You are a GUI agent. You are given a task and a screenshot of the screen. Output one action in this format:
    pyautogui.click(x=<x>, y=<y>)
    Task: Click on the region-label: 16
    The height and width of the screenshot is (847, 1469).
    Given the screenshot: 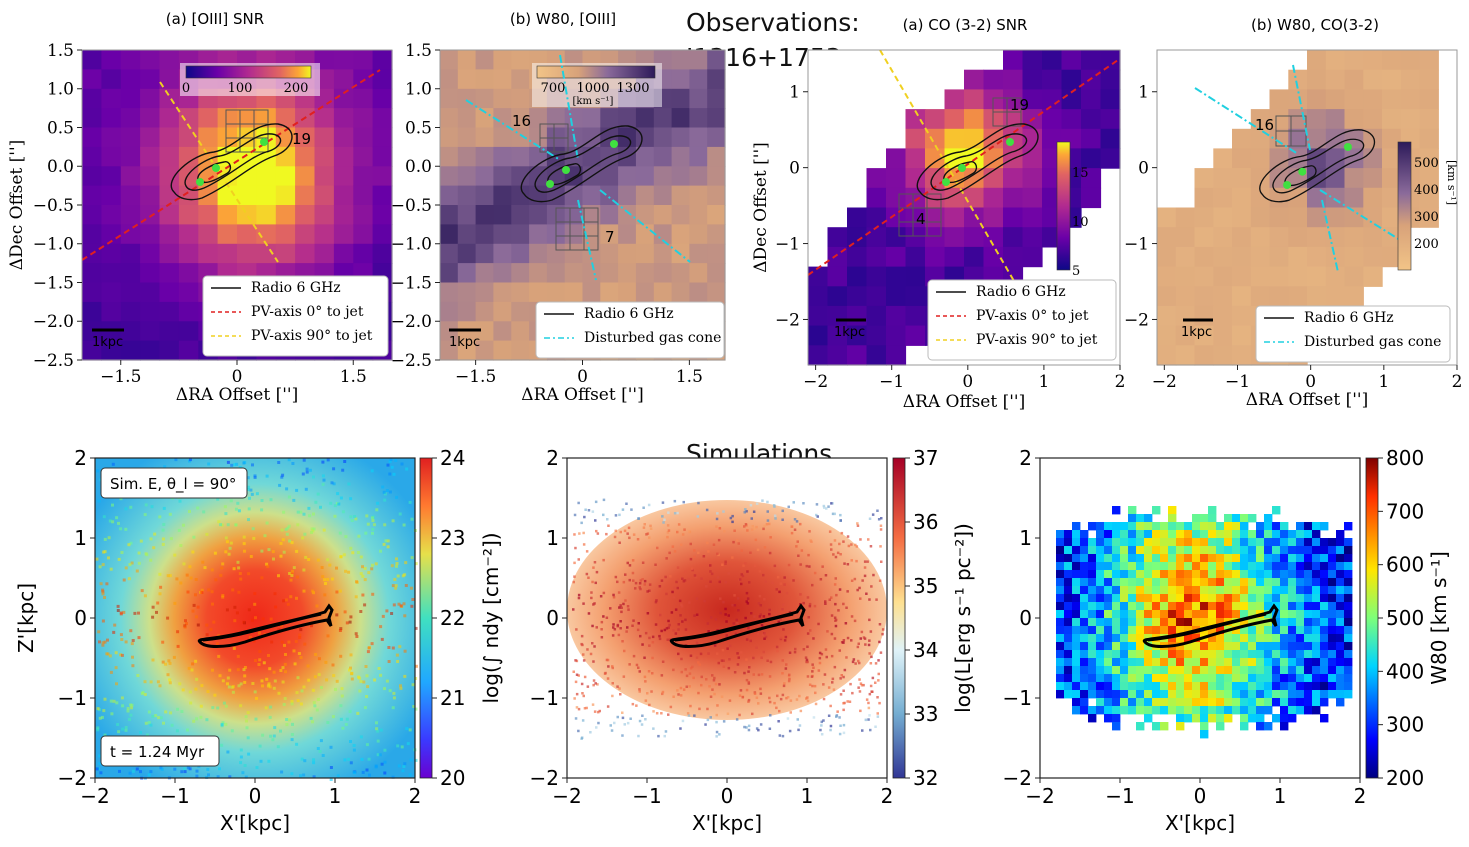 What is the action you would take?
    pyautogui.click(x=1264, y=125)
    